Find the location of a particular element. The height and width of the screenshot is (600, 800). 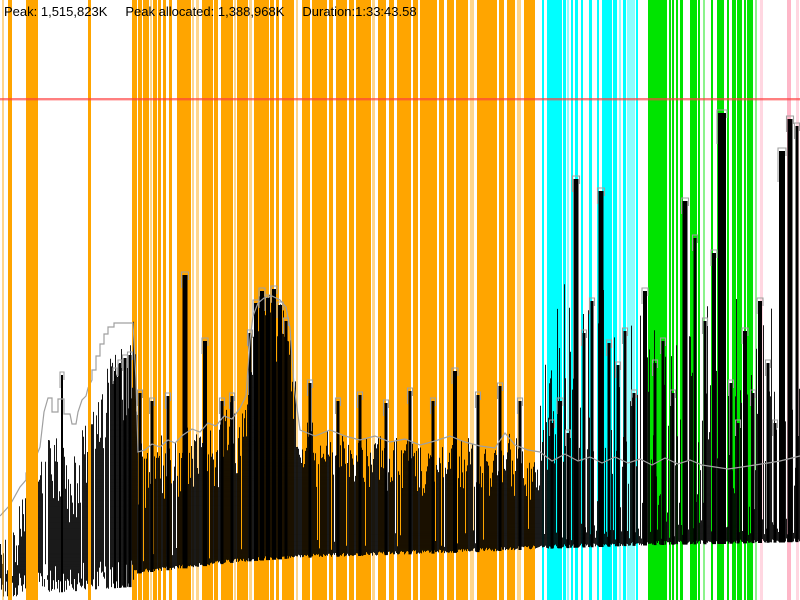

tag-bands-over-layer is located at coordinates (46, 300).